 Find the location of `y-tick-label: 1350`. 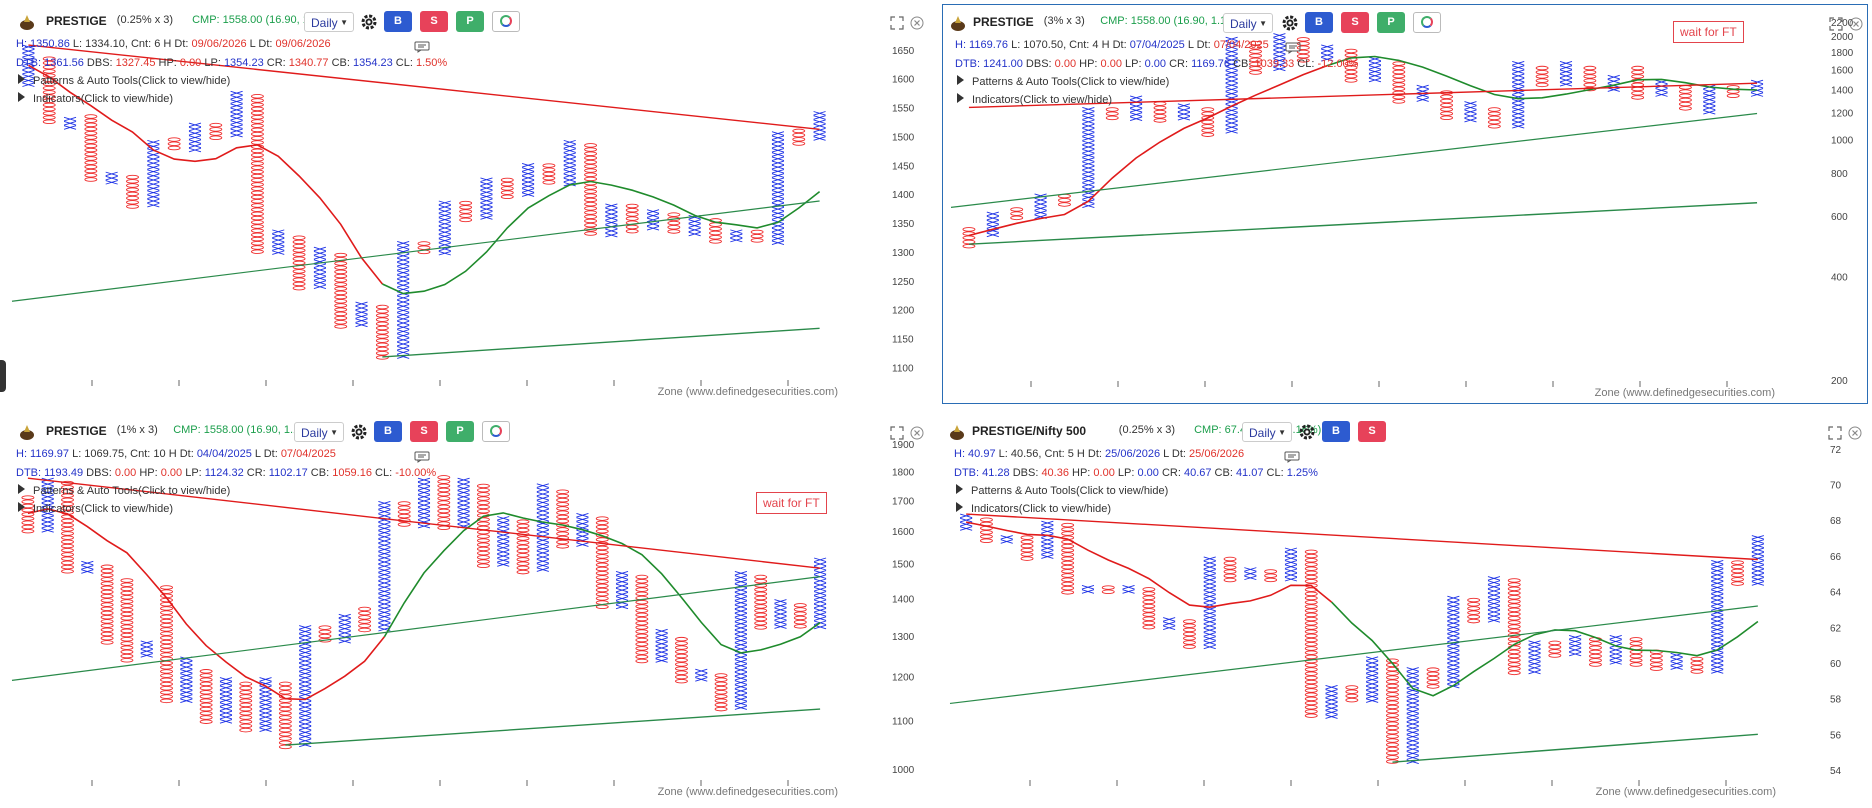

y-tick-label: 1350 is located at coordinates (903, 224).